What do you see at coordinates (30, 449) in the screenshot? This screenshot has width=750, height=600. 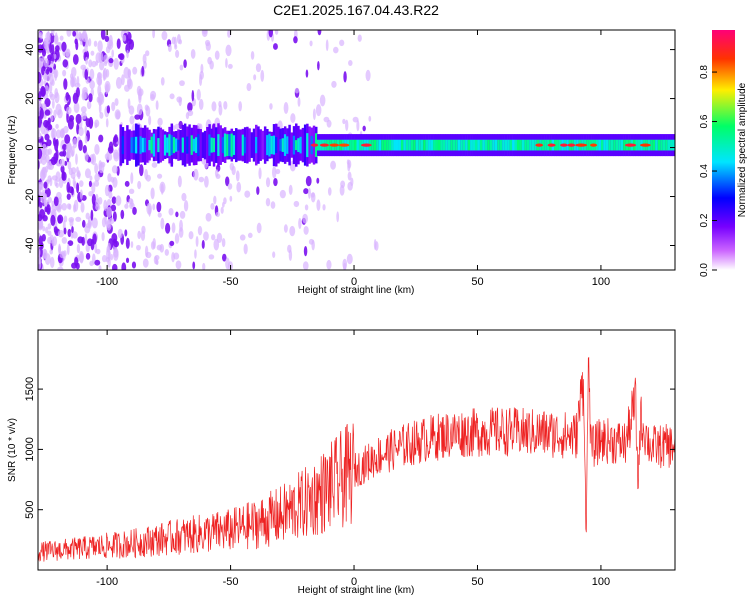 I see `snr-y-tick-label: 1000` at bounding box center [30, 449].